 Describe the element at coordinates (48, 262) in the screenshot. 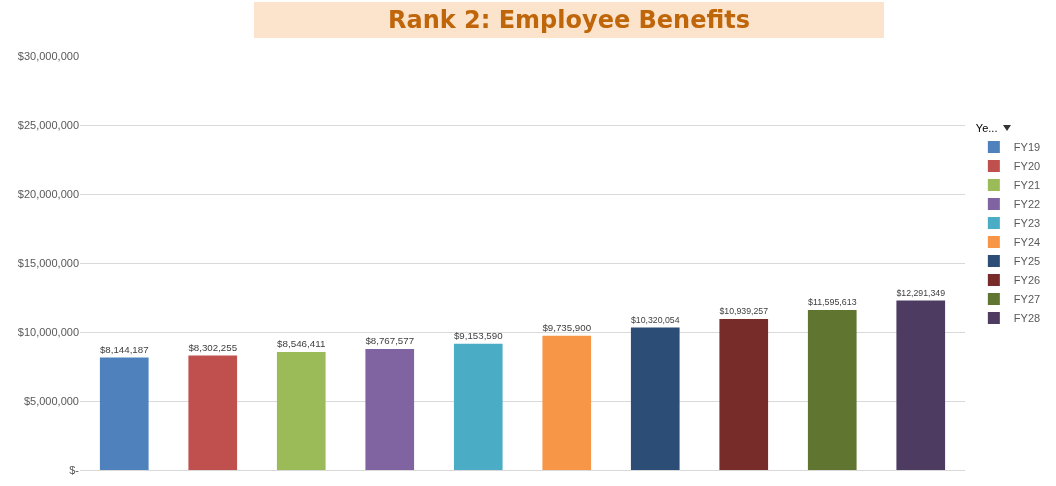

I see `y-tick-label: $15,000,000` at that location.